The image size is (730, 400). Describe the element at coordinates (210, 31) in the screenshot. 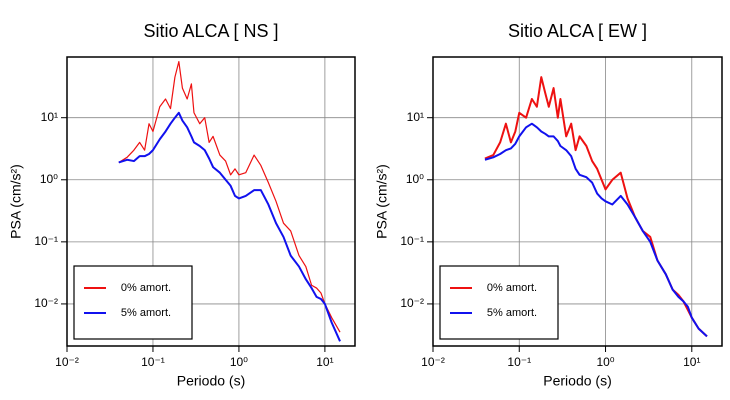

I see `chart-title: Sitio ALCA [ NS ]` at that location.